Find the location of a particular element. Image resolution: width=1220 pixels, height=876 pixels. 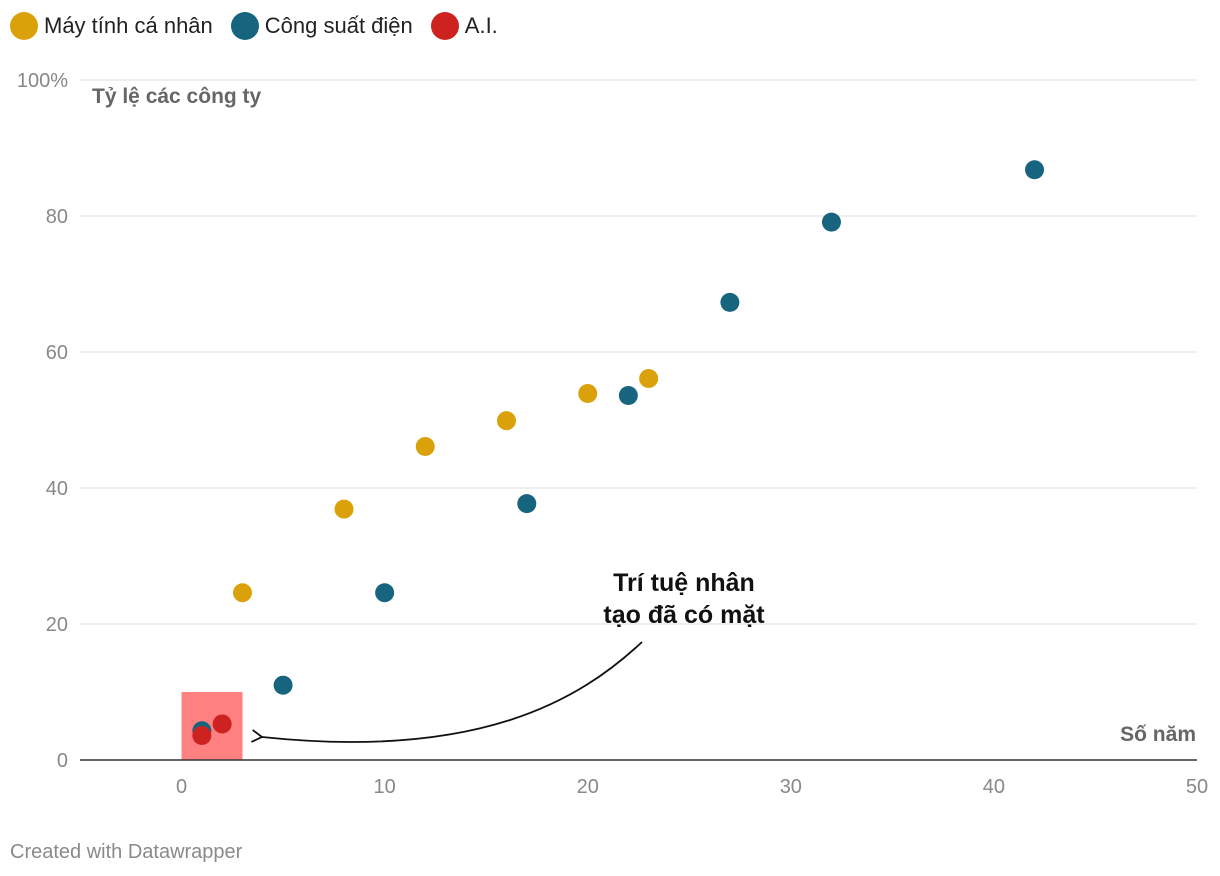

y-tick-label: 80 is located at coordinates (57, 217).